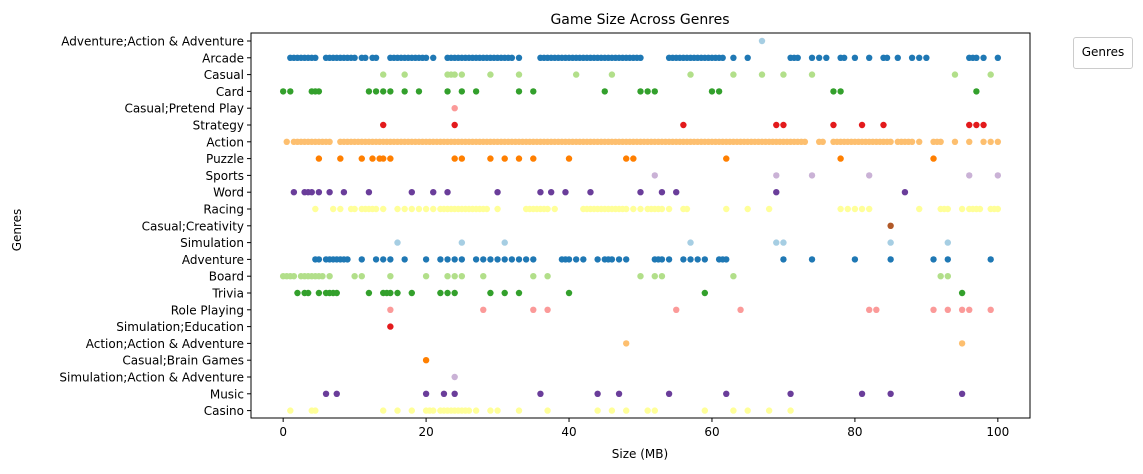 The height and width of the screenshot is (474, 1143). I want to click on y-tick-label: Action;Action & Adventure, so click(165, 344).